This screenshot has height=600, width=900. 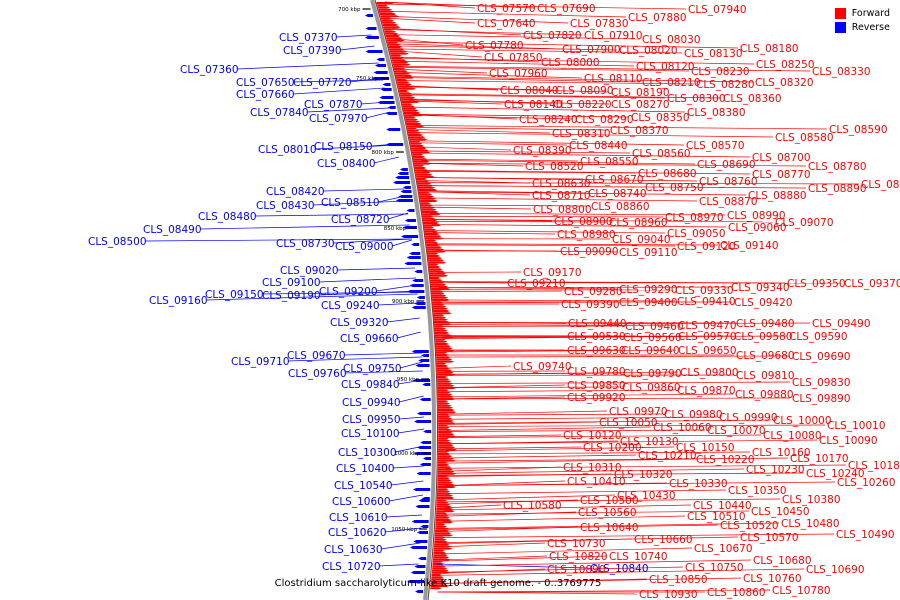 I want to click on forward-gene-label: CLS_08180, so click(x=769, y=49).